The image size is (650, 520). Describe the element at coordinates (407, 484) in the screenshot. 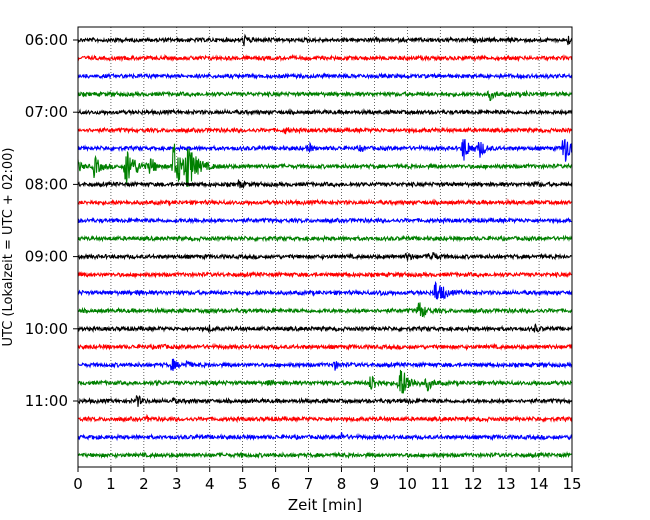

I see `x-tick-label: 10` at that location.